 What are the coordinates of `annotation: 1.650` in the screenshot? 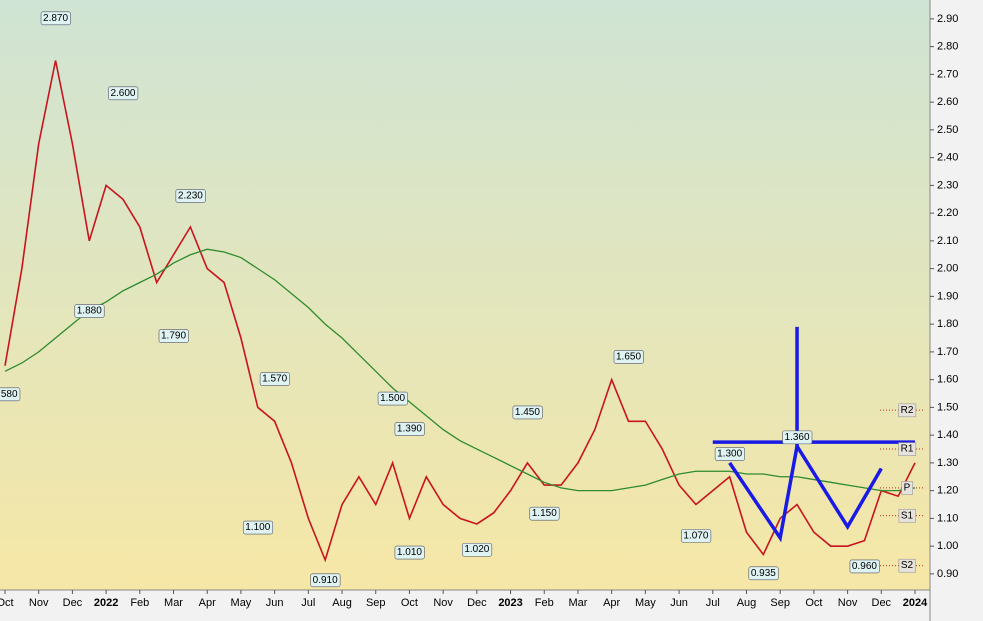 It's located at (628, 357).